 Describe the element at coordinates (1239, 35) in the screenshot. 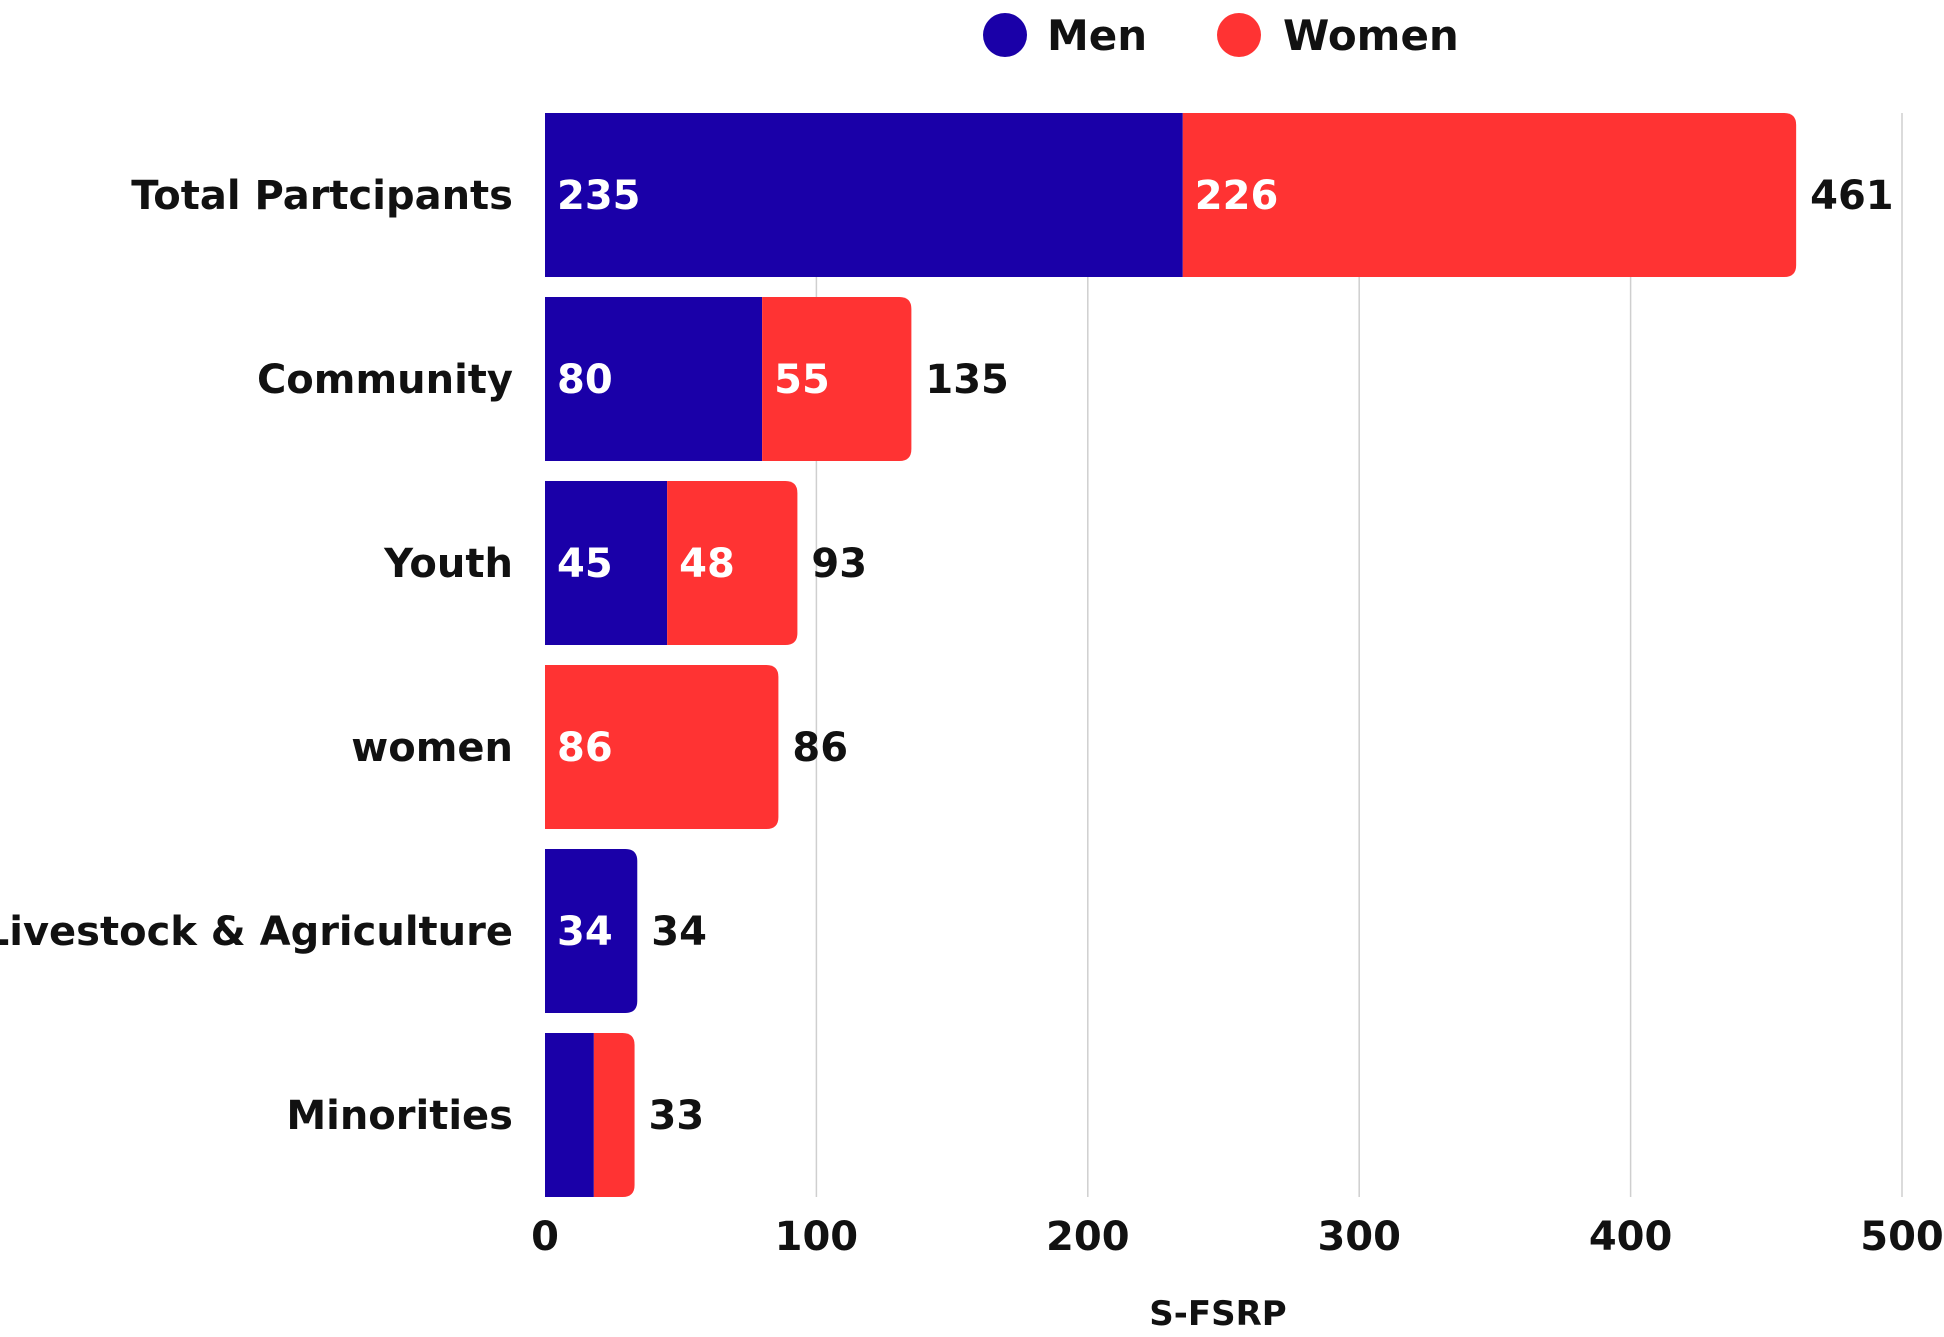

I see `legend-swatch-women` at that location.